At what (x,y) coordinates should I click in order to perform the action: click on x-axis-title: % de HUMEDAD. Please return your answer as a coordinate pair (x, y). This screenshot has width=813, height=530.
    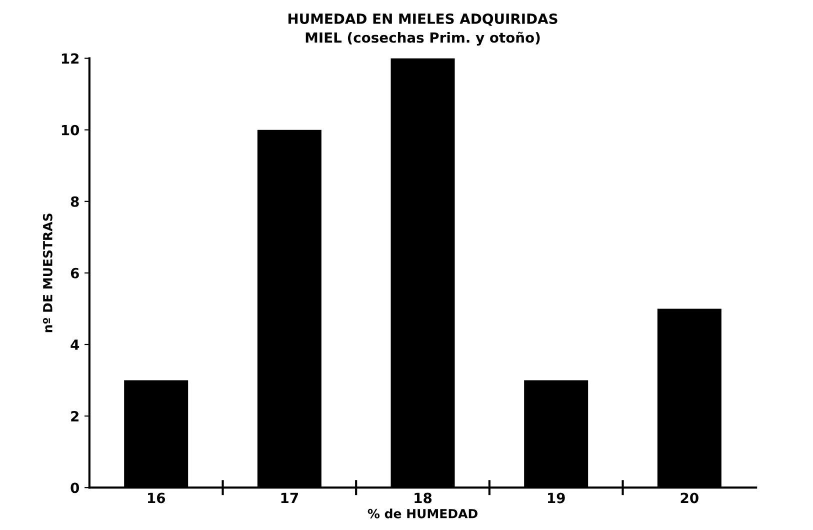
    Looking at the image, I should click on (423, 513).